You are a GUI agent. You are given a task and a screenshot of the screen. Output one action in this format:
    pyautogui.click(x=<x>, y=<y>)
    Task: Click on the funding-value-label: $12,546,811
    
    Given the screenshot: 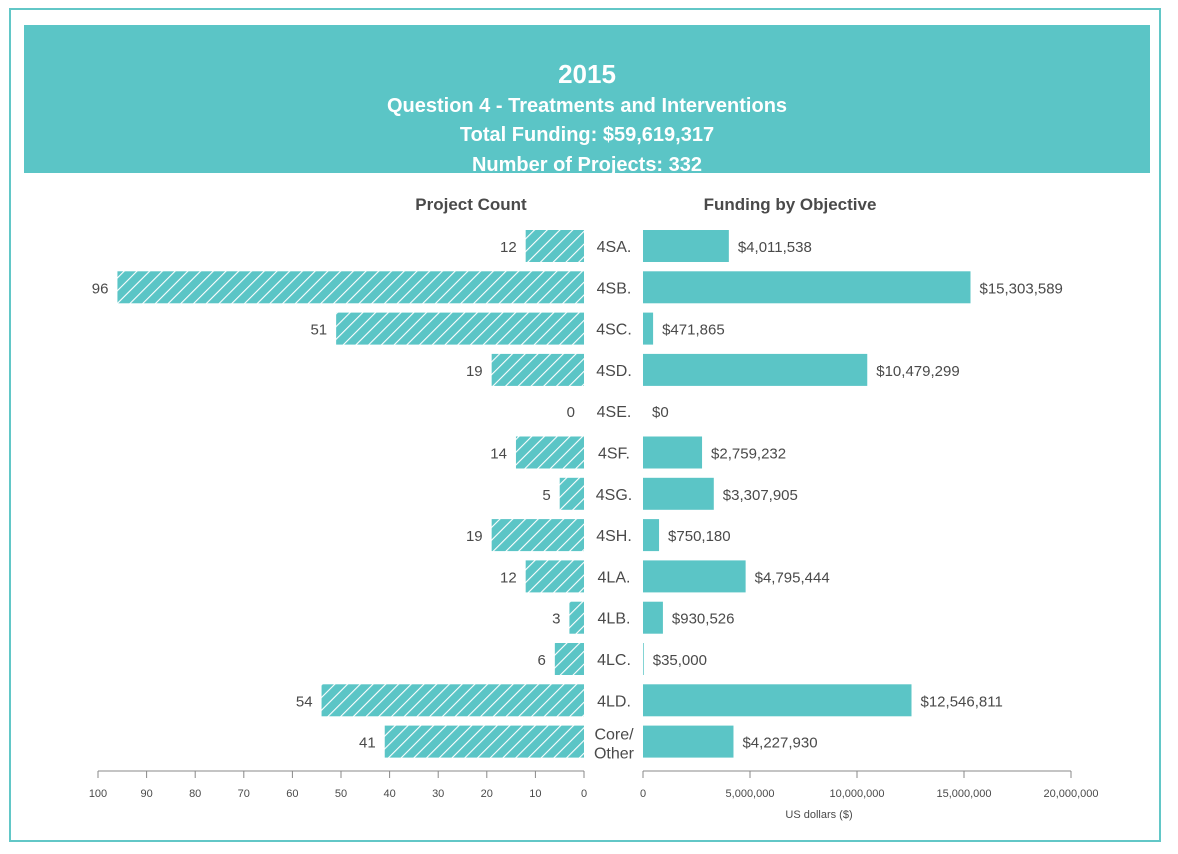 What is the action you would take?
    pyautogui.click(x=962, y=701)
    